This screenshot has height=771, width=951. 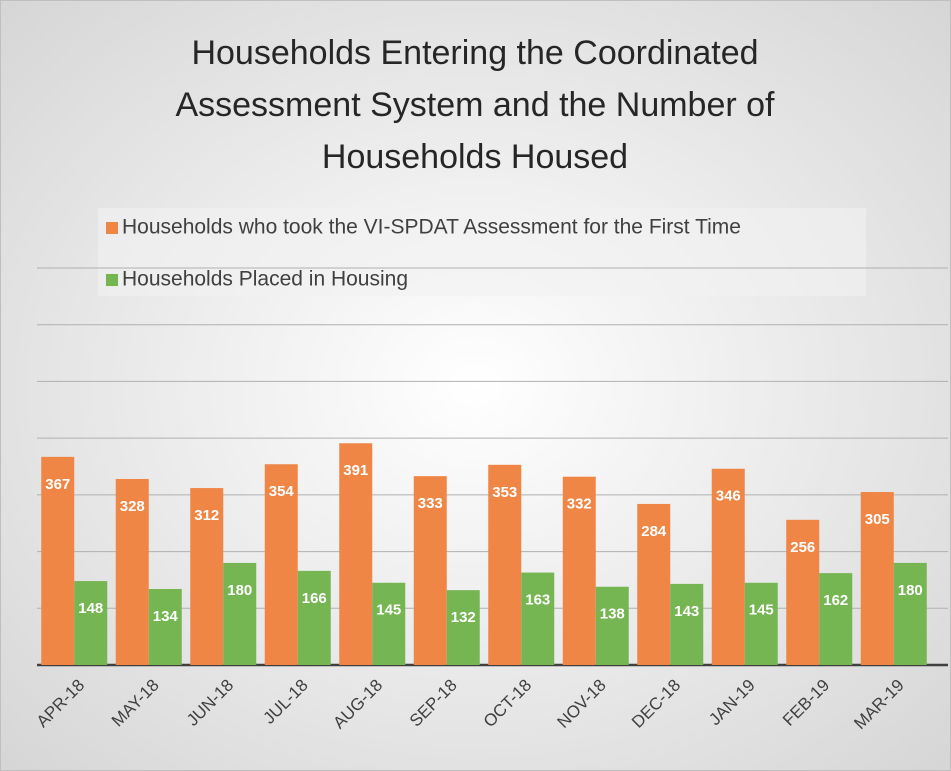 I want to click on legend-label: Households Placed in Housing, so click(x=265, y=279).